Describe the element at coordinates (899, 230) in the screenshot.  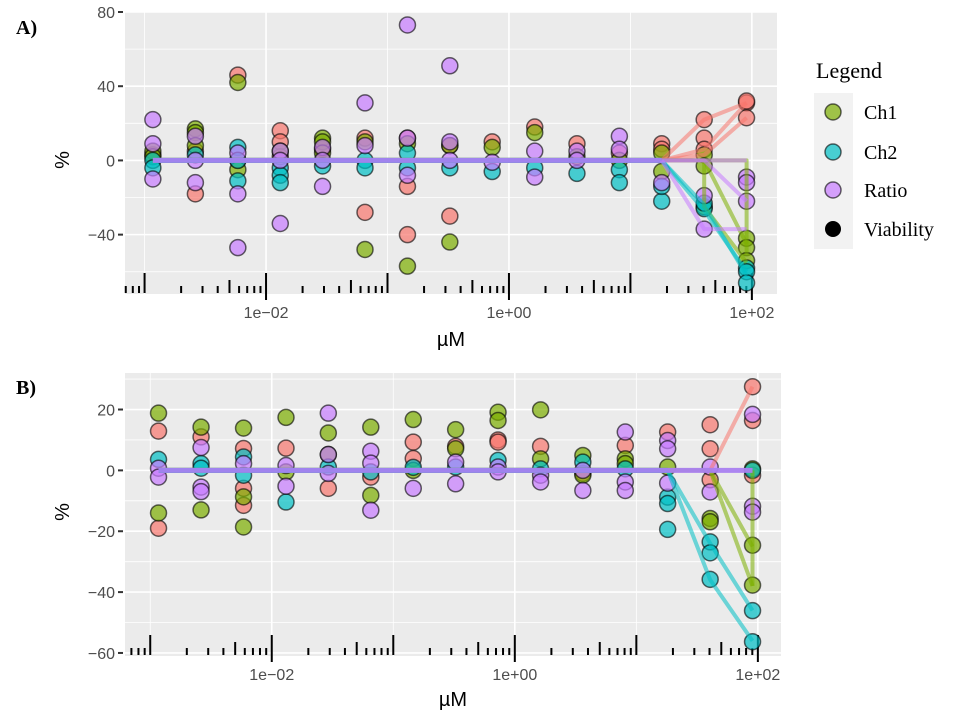
I see `legend-label-viability: Viability` at that location.